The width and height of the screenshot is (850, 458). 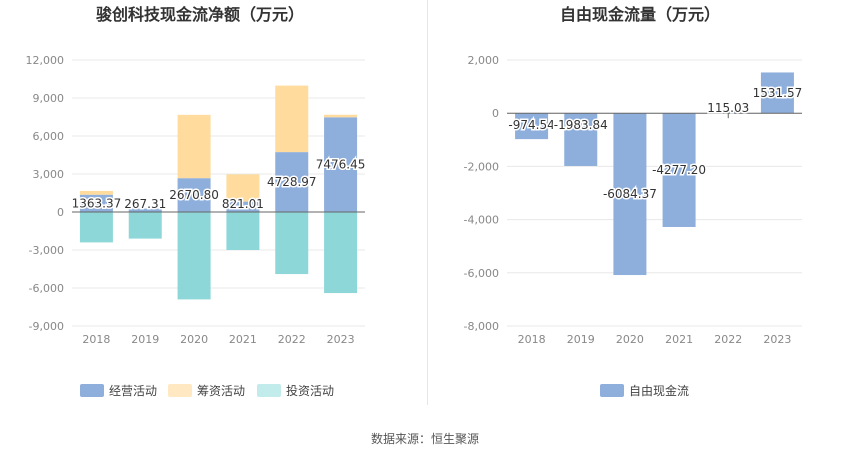 What do you see at coordinates (45, 60) in the screenshot?
I see `y-tick-label: 12,000` at bounding box center [45, 60].